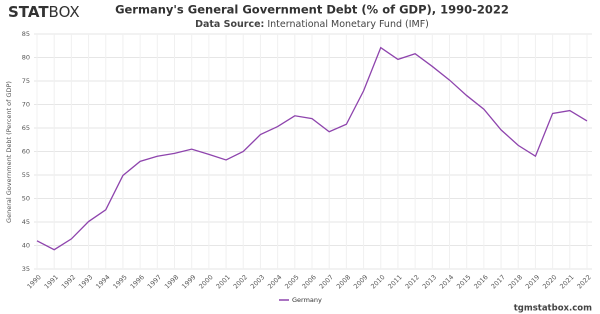 This screenshot has height=314, width=600. I want to click on x-tick-label: 2014, so click(446, 281).